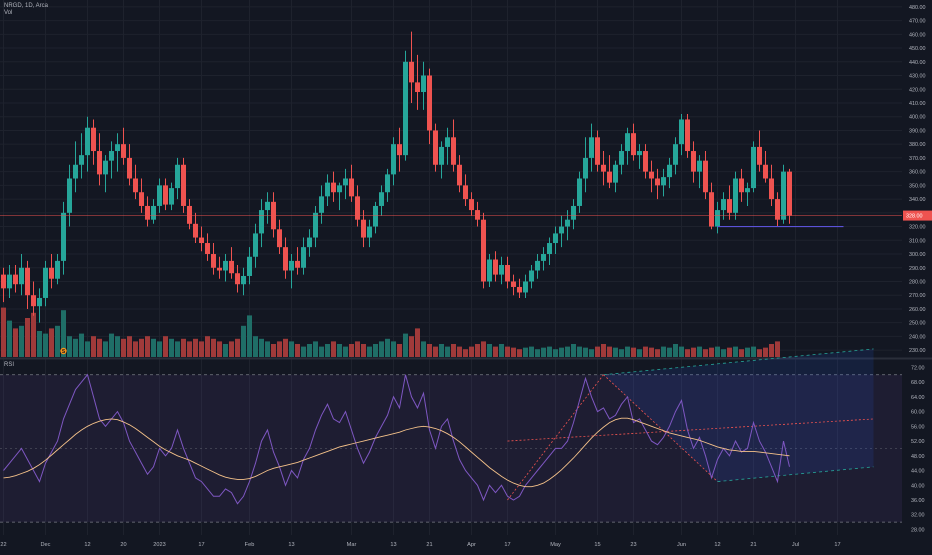 The width and height of the screenshot is (932, 555). What do you see at coordinates (9, 365) in the screenshot?
I see `rsi-label: RSI` at bounding box center [9, 365].